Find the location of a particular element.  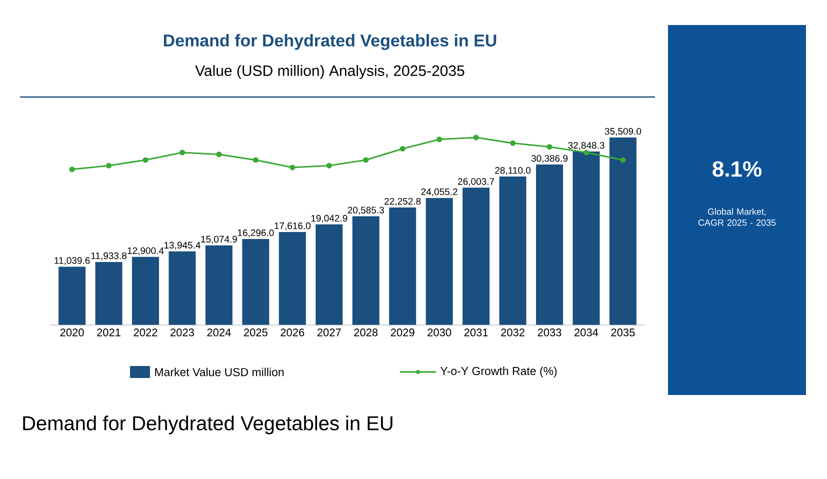

x-tick-label: 2028 is located at coordinates (366, 332).